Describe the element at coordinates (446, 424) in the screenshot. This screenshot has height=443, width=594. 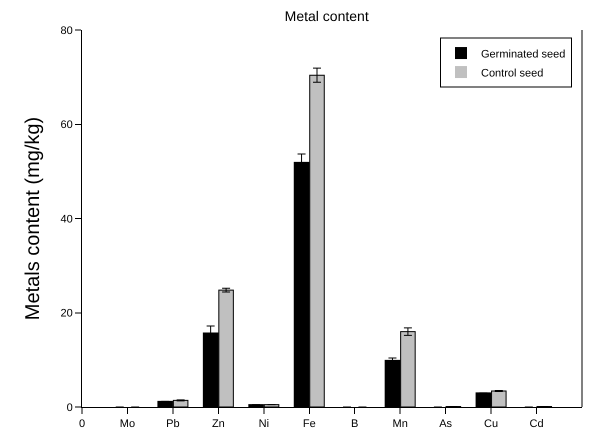
I see `x-tick-label: As` at that location.